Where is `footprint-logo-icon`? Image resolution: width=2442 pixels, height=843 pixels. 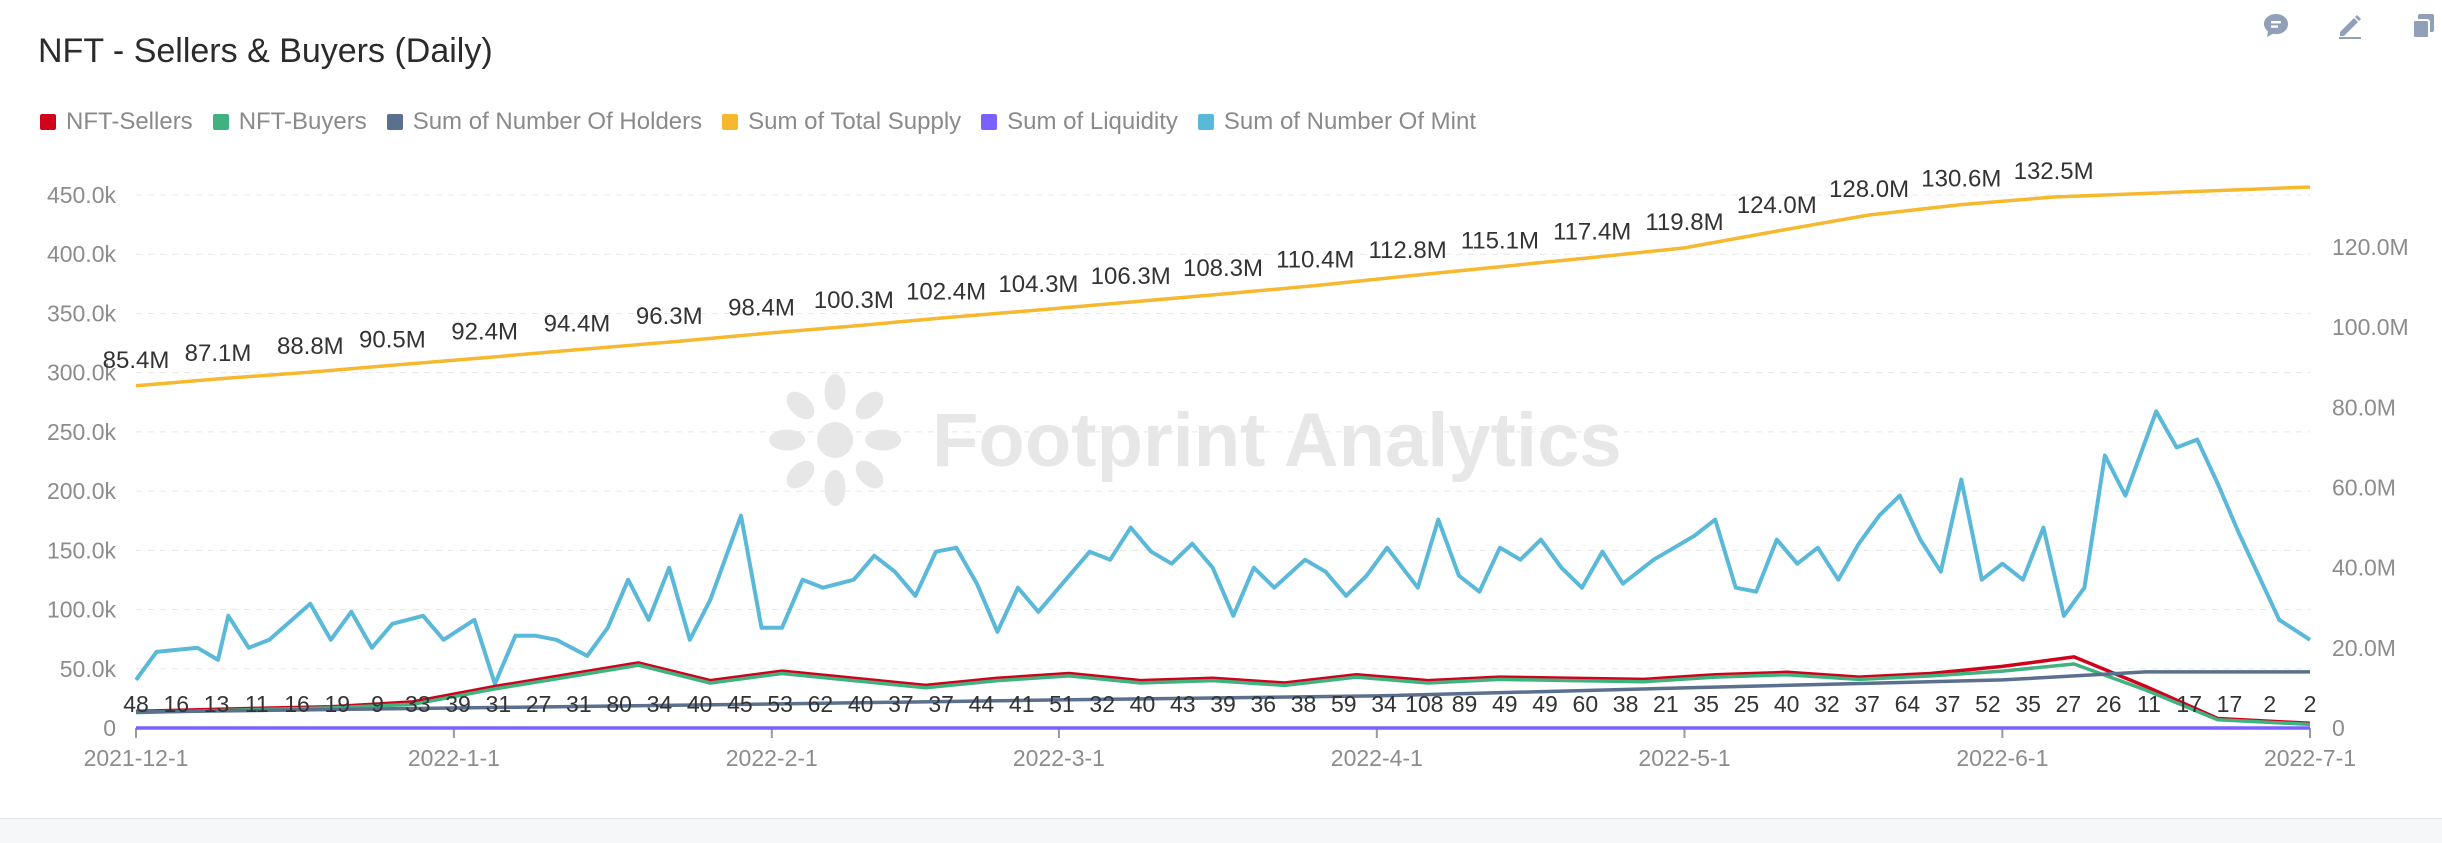 footprint-logo-icon is located at coordinates (835, 440).